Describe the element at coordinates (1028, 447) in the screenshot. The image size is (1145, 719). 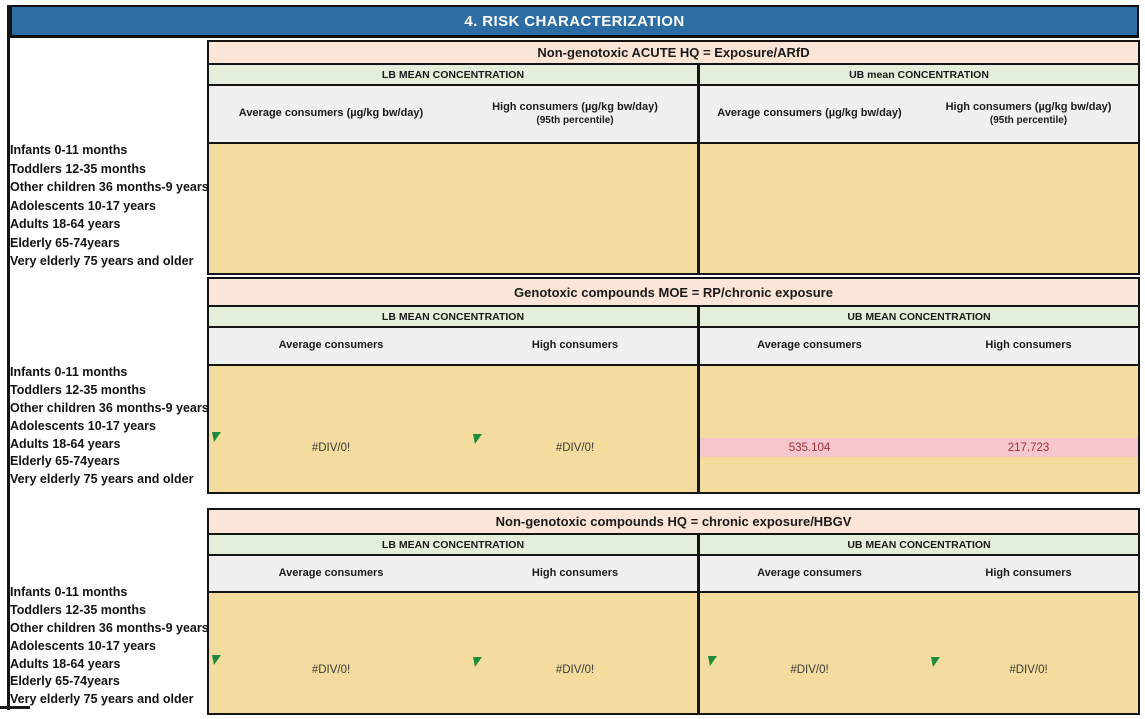
I see `cell-ub-high-adults: 217.723` at that location.